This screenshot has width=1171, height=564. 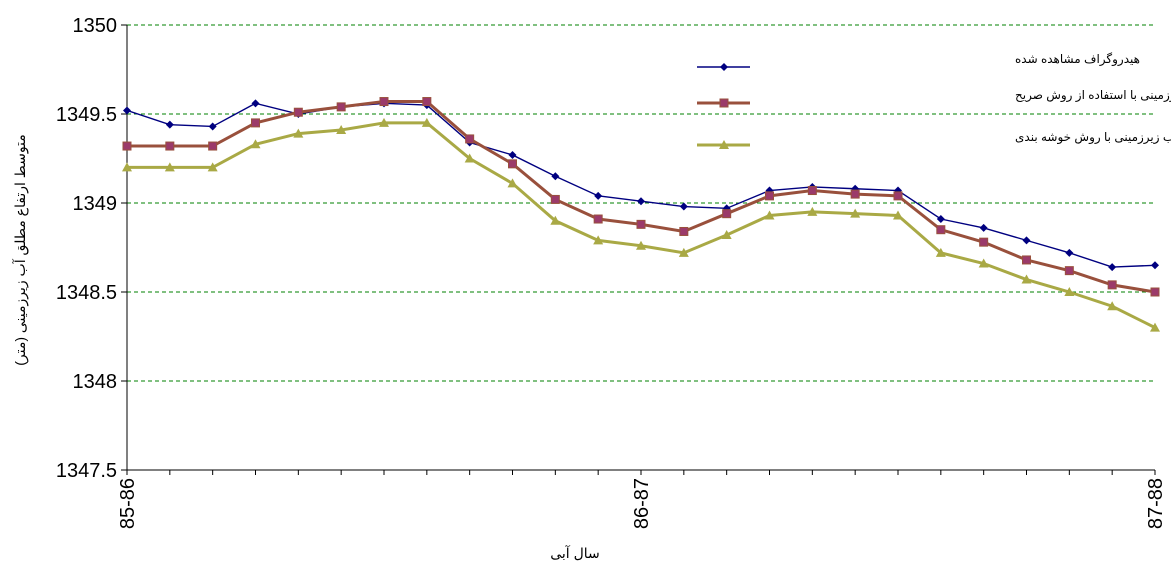 What do you see at coordinates (1077, 59) in the screenshot?
I see `legend-label: هیدروگراف مشاهده شده` at bounding box center [1077, 59].